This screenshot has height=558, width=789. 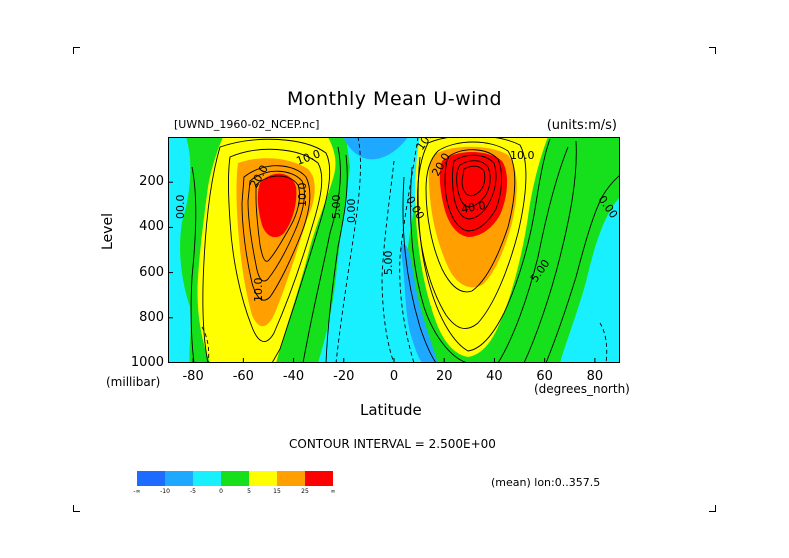 I want to click on fill-blue-tropics, so click(x=419, y=303).